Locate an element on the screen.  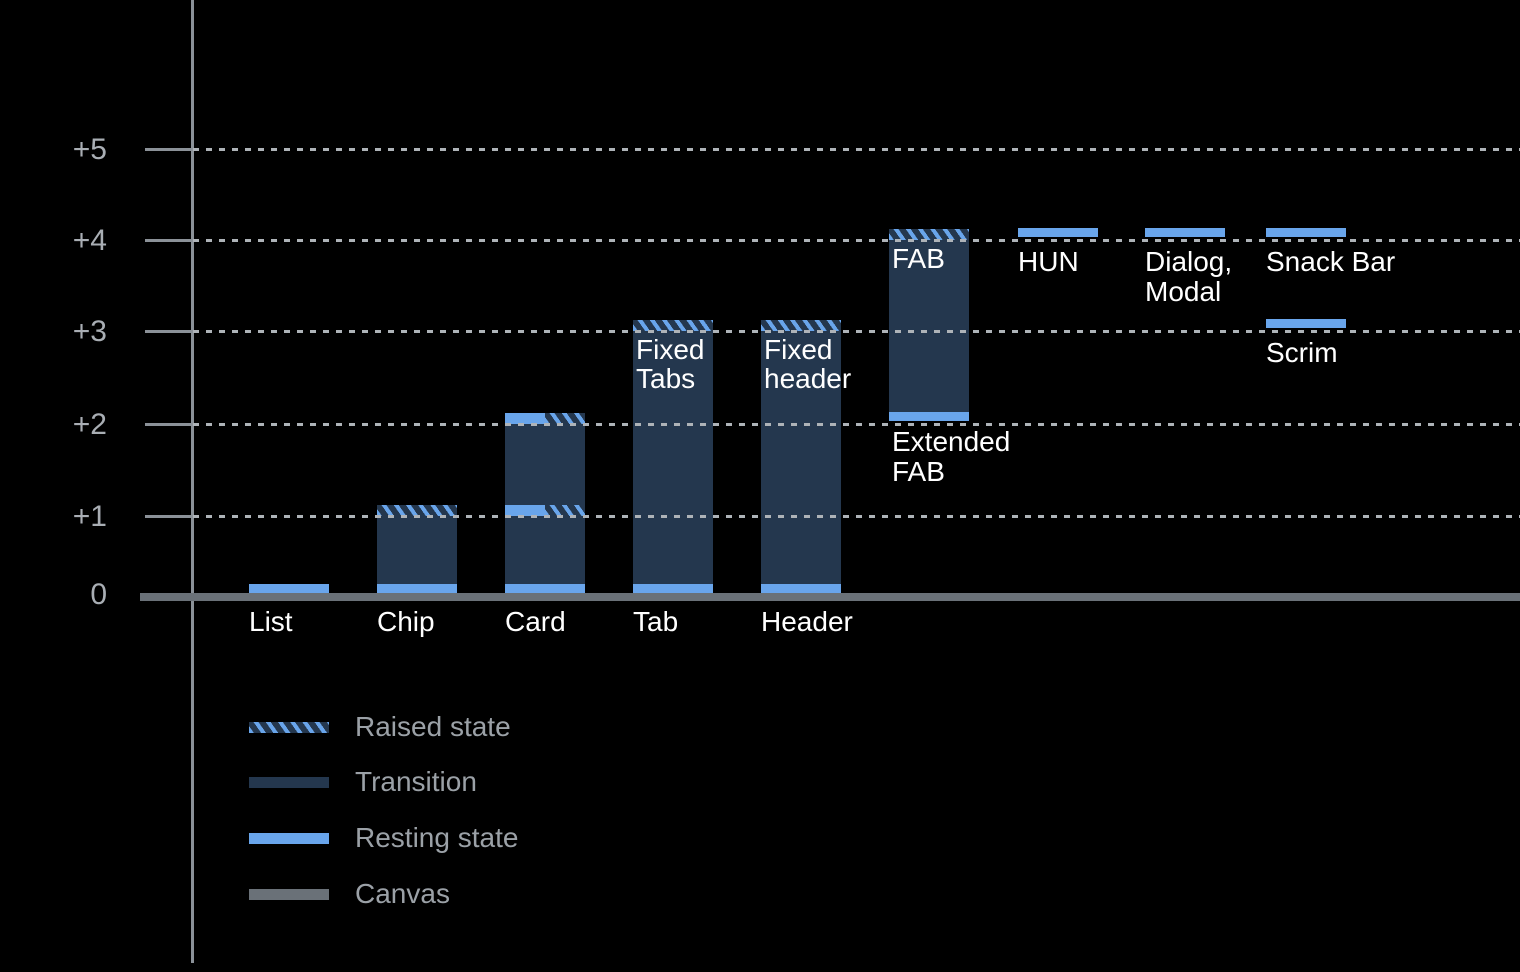
bar-chip-transition is located at coordinates (417, 554).